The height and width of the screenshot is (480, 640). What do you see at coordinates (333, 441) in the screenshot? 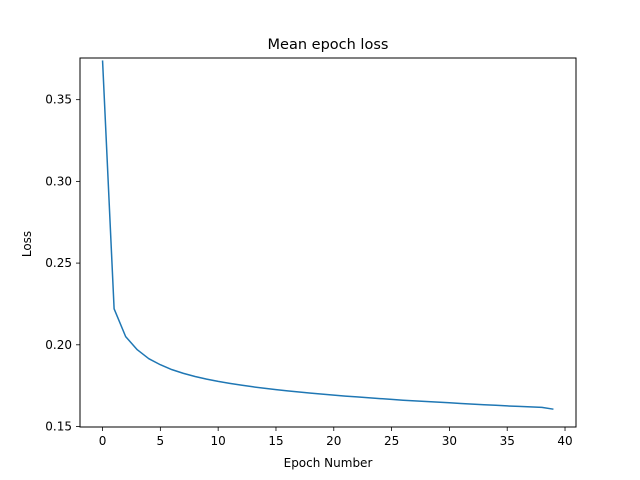
I see `x-tick-label: 20` at bounding box center [333, 441].